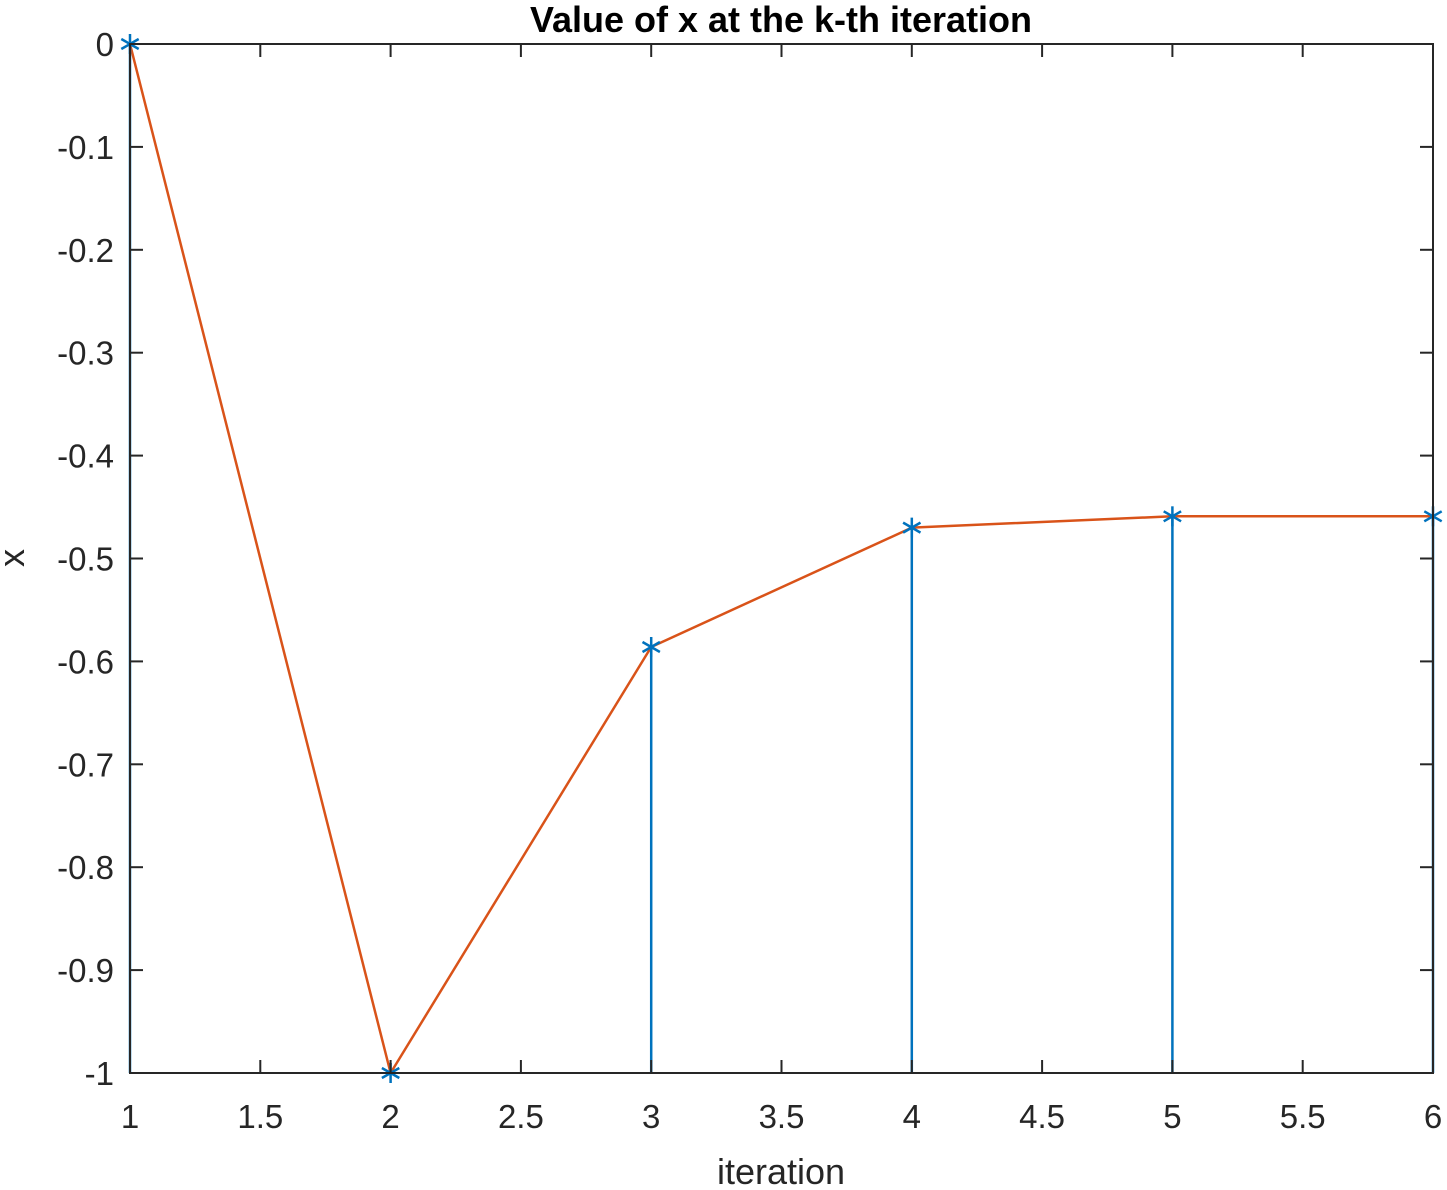  Describe the element at coordinates (85, 147) in the screenshot. I see `y-tick-label: -0.1` at that location.